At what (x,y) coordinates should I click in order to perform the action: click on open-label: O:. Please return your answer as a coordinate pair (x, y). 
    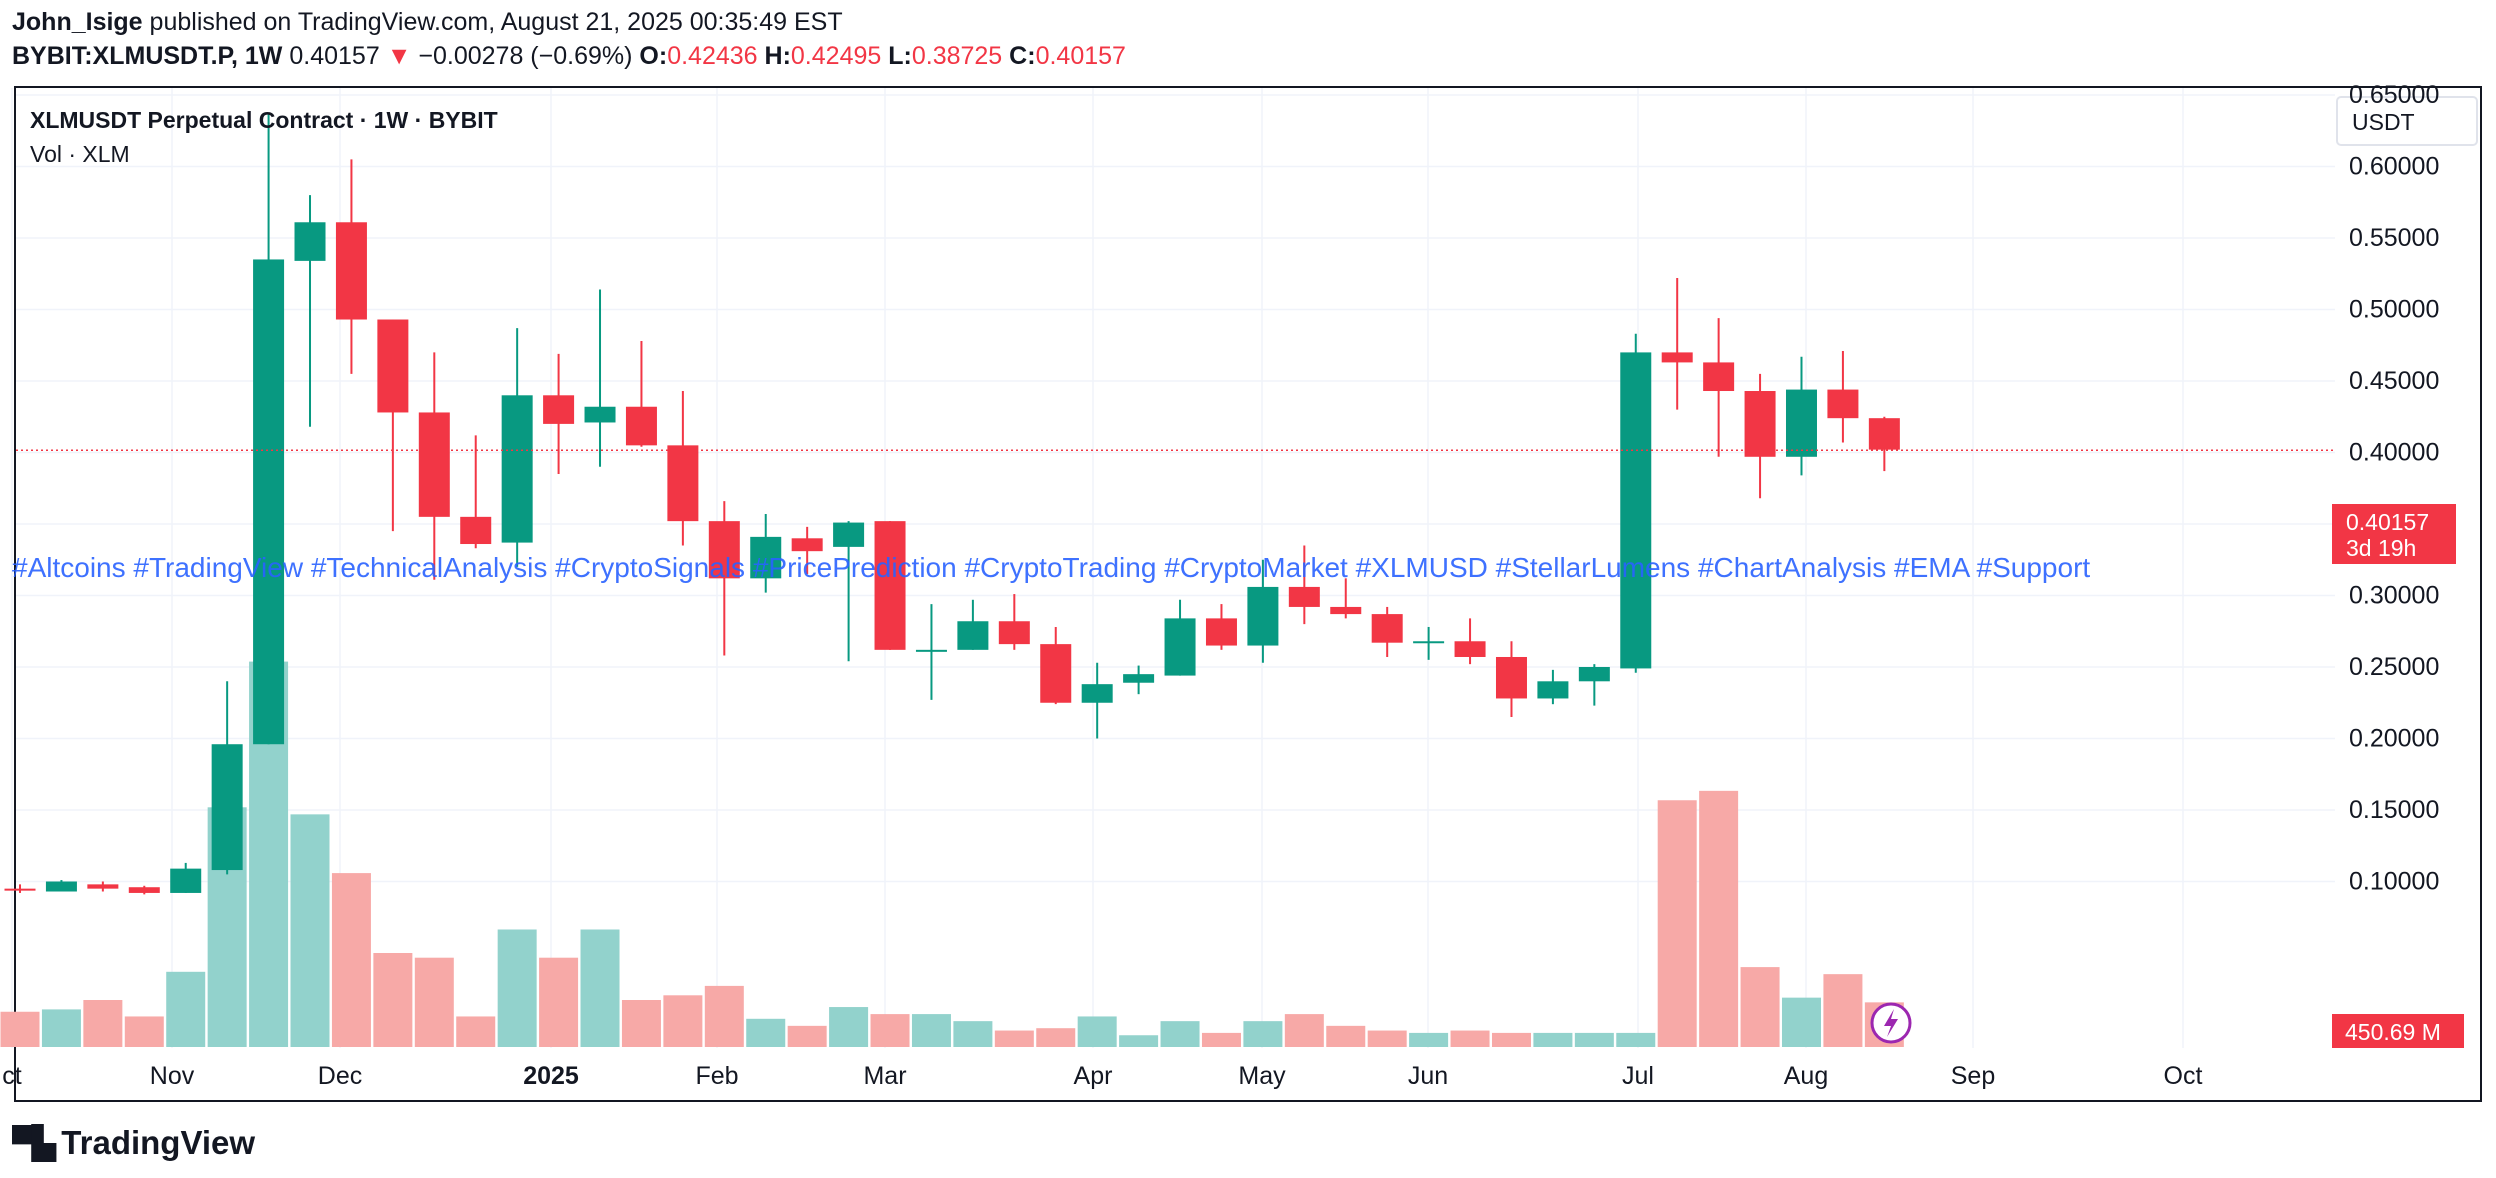
    Looking at the image, I should click on (653, 56).